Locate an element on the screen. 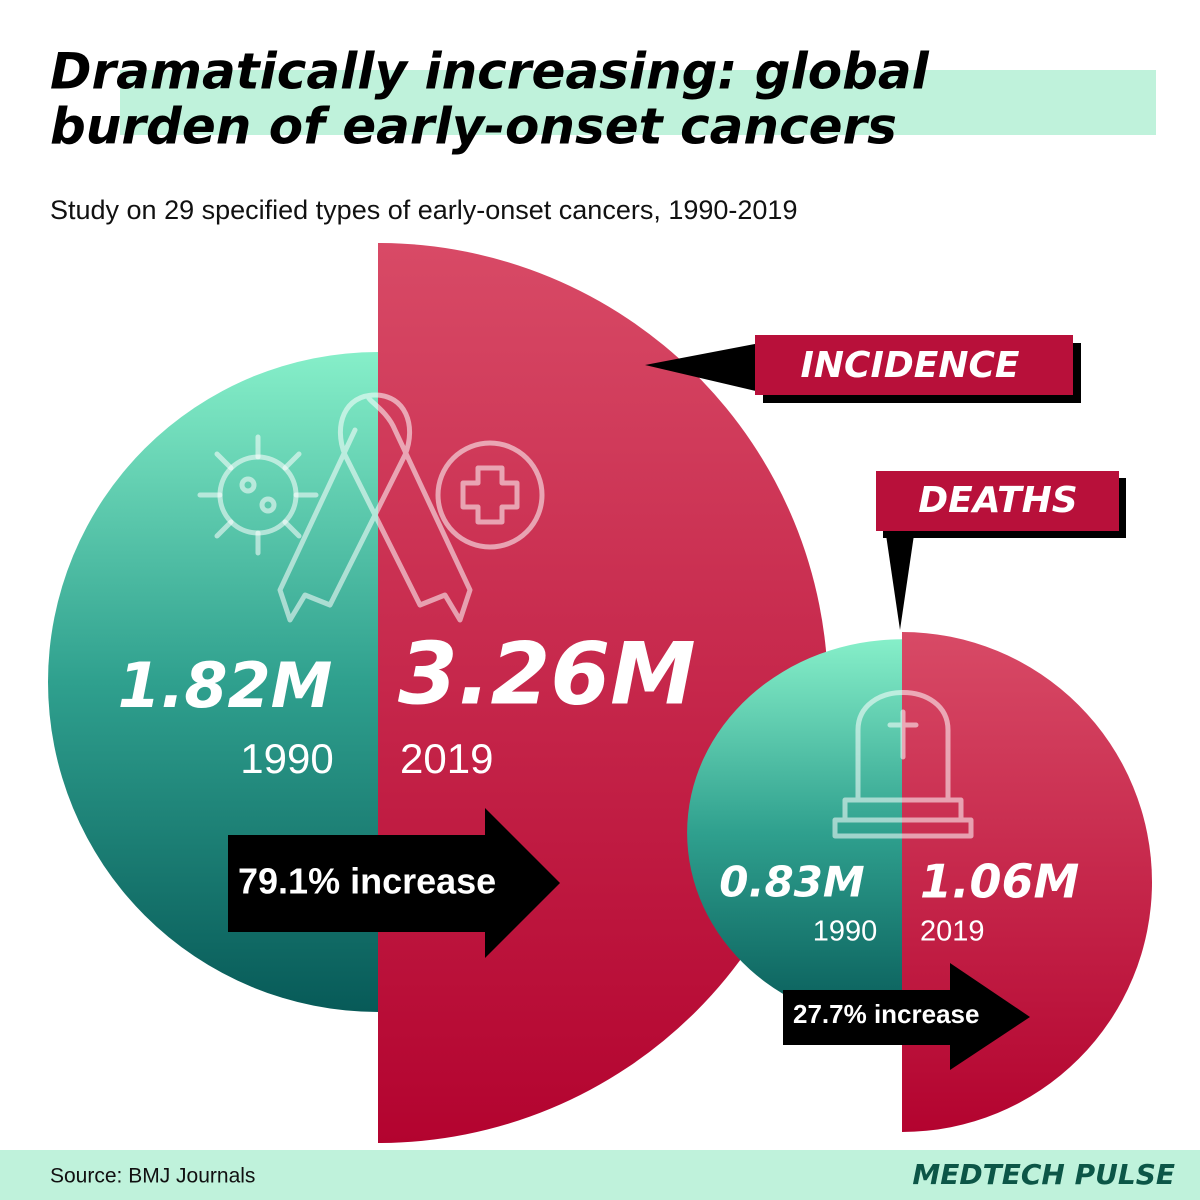 This screenshot has height=1200, width=1200. source: Source: BMJ Journals is located at coordinates (152, 1176).